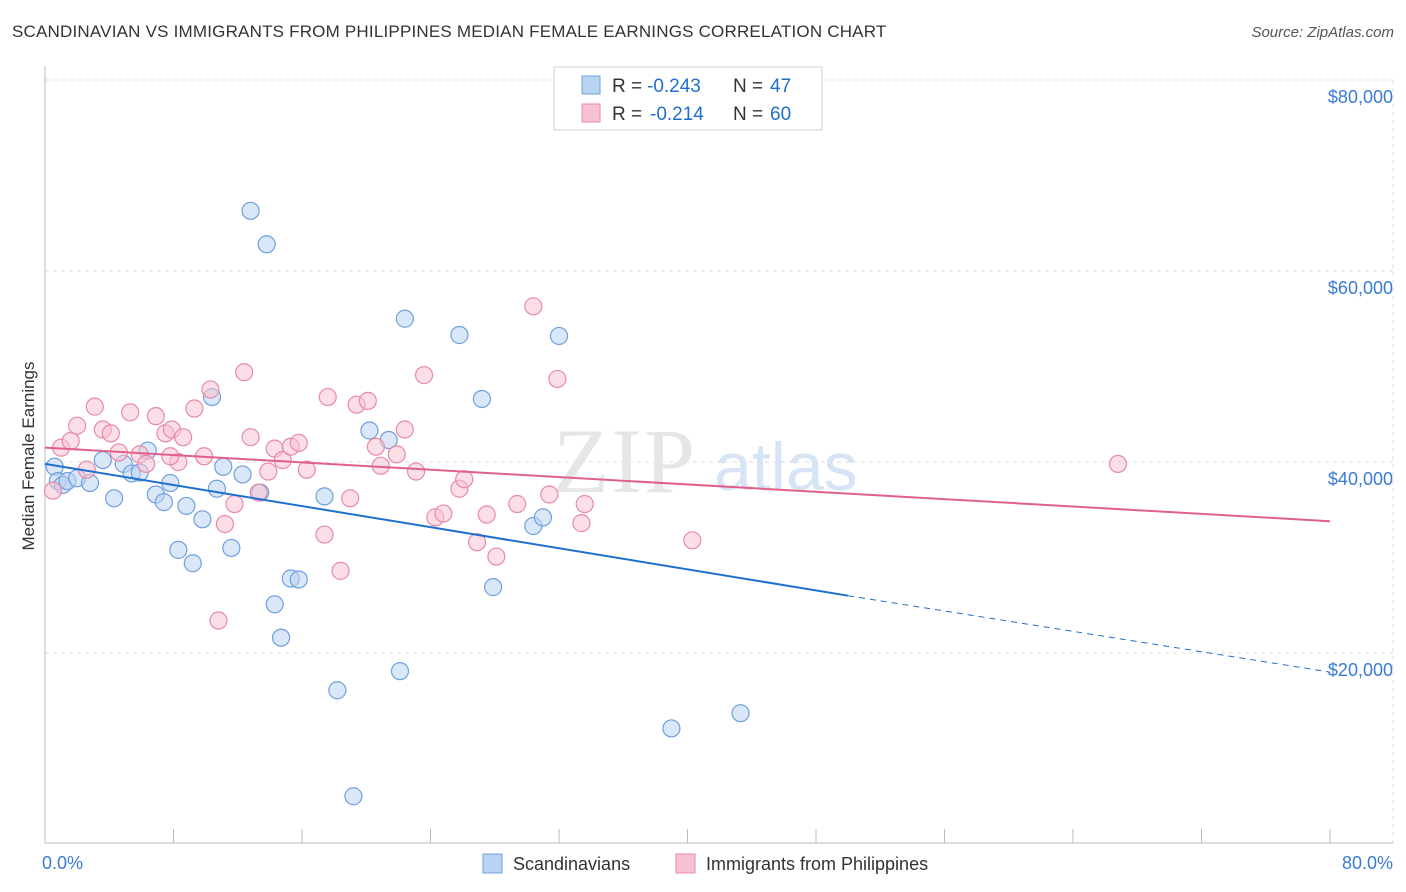  What do you see at coordinates (780, 86) in the screenshot?
I see `stats-n-value-blue: 47` at bounding box center [780, 86].